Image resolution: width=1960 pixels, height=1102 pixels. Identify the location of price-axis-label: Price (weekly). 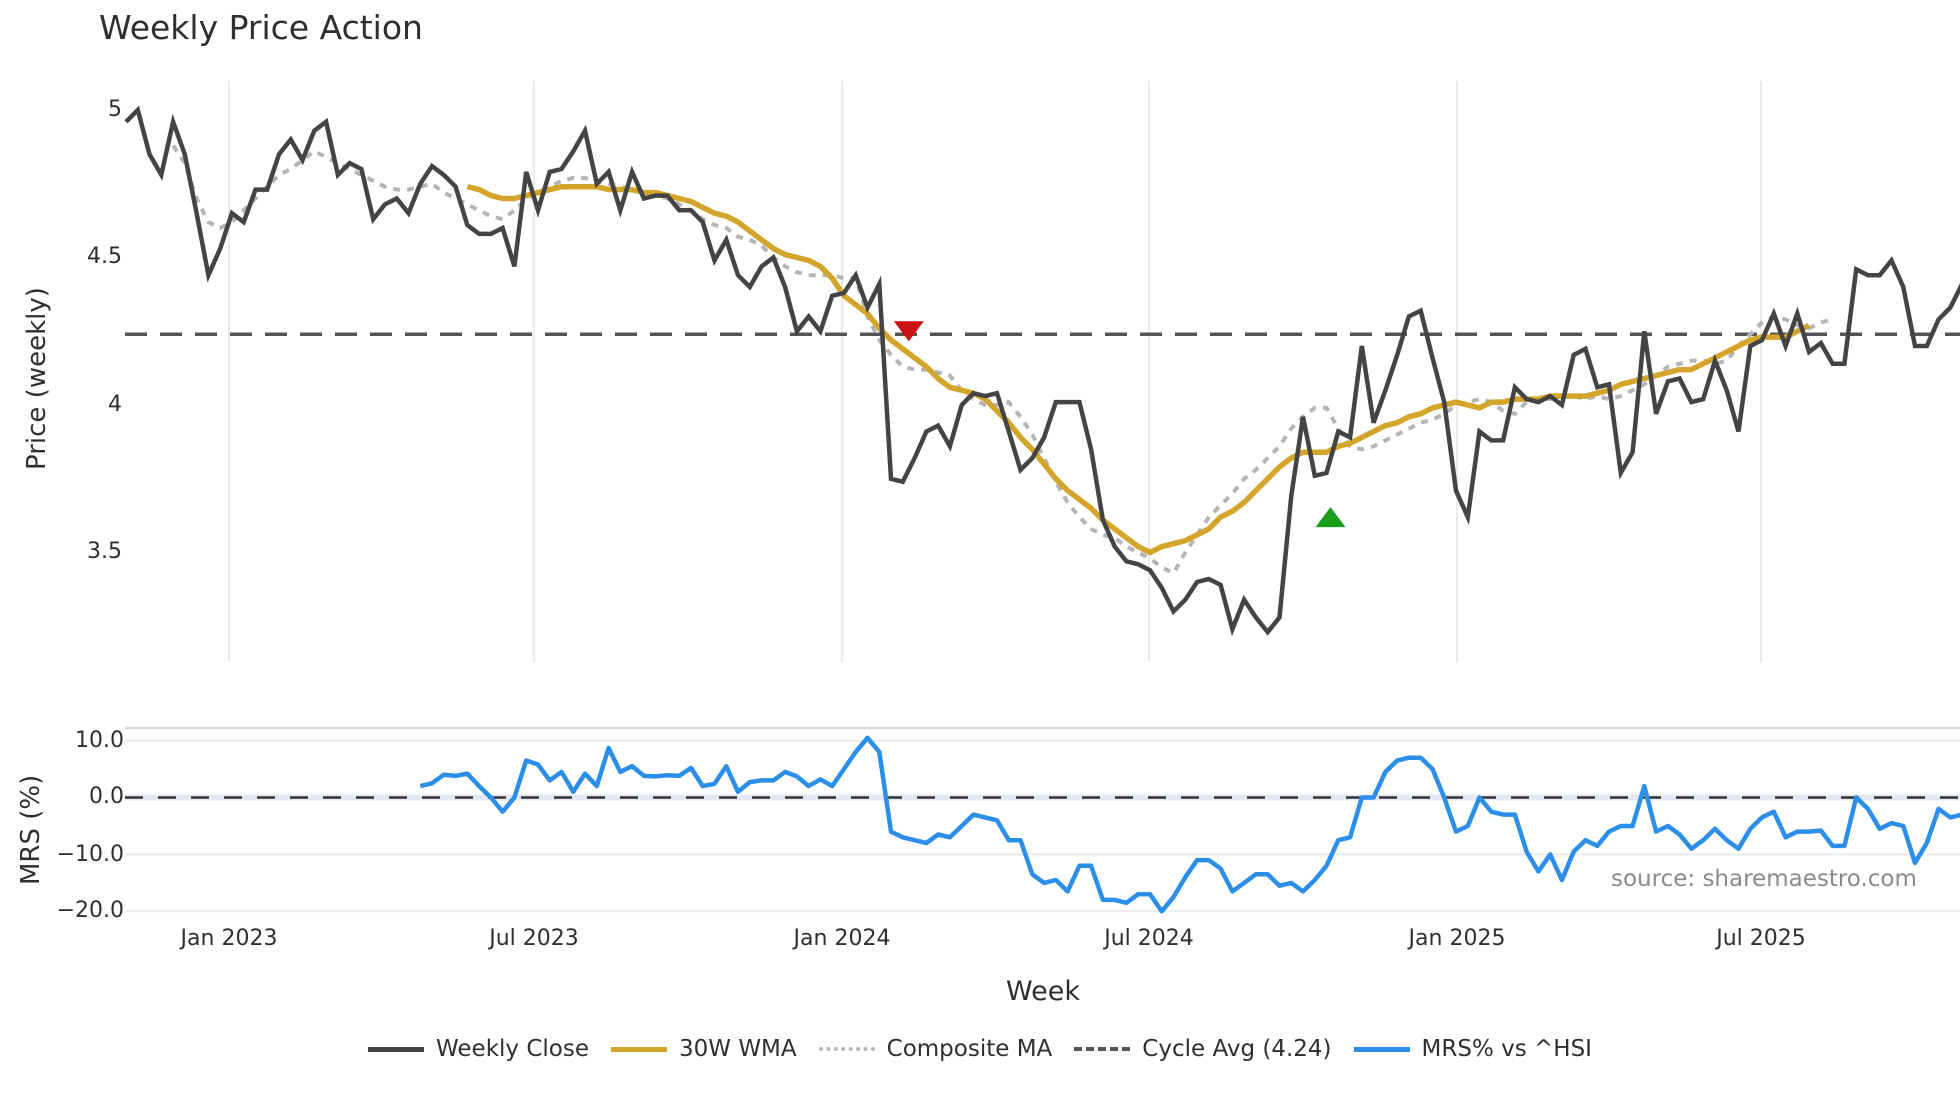
(37, 378).